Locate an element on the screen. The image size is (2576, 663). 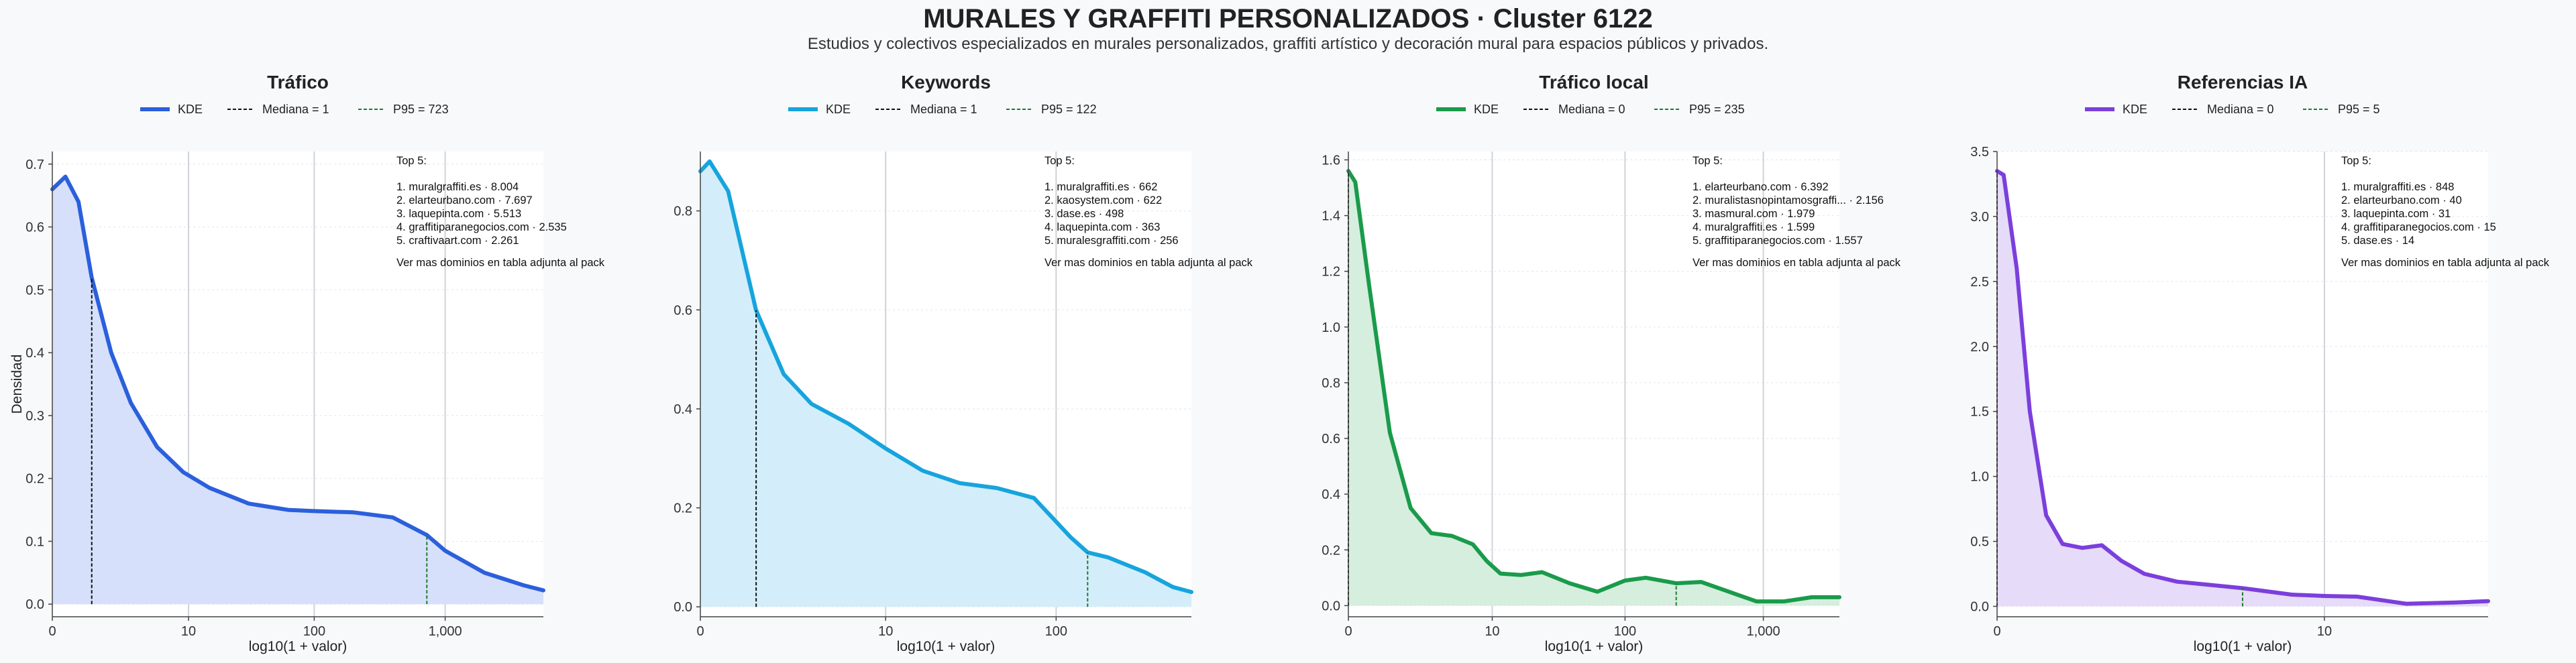
top5-item: 3. laquepinta.com · 31 is located at coordinates (2396, 214).